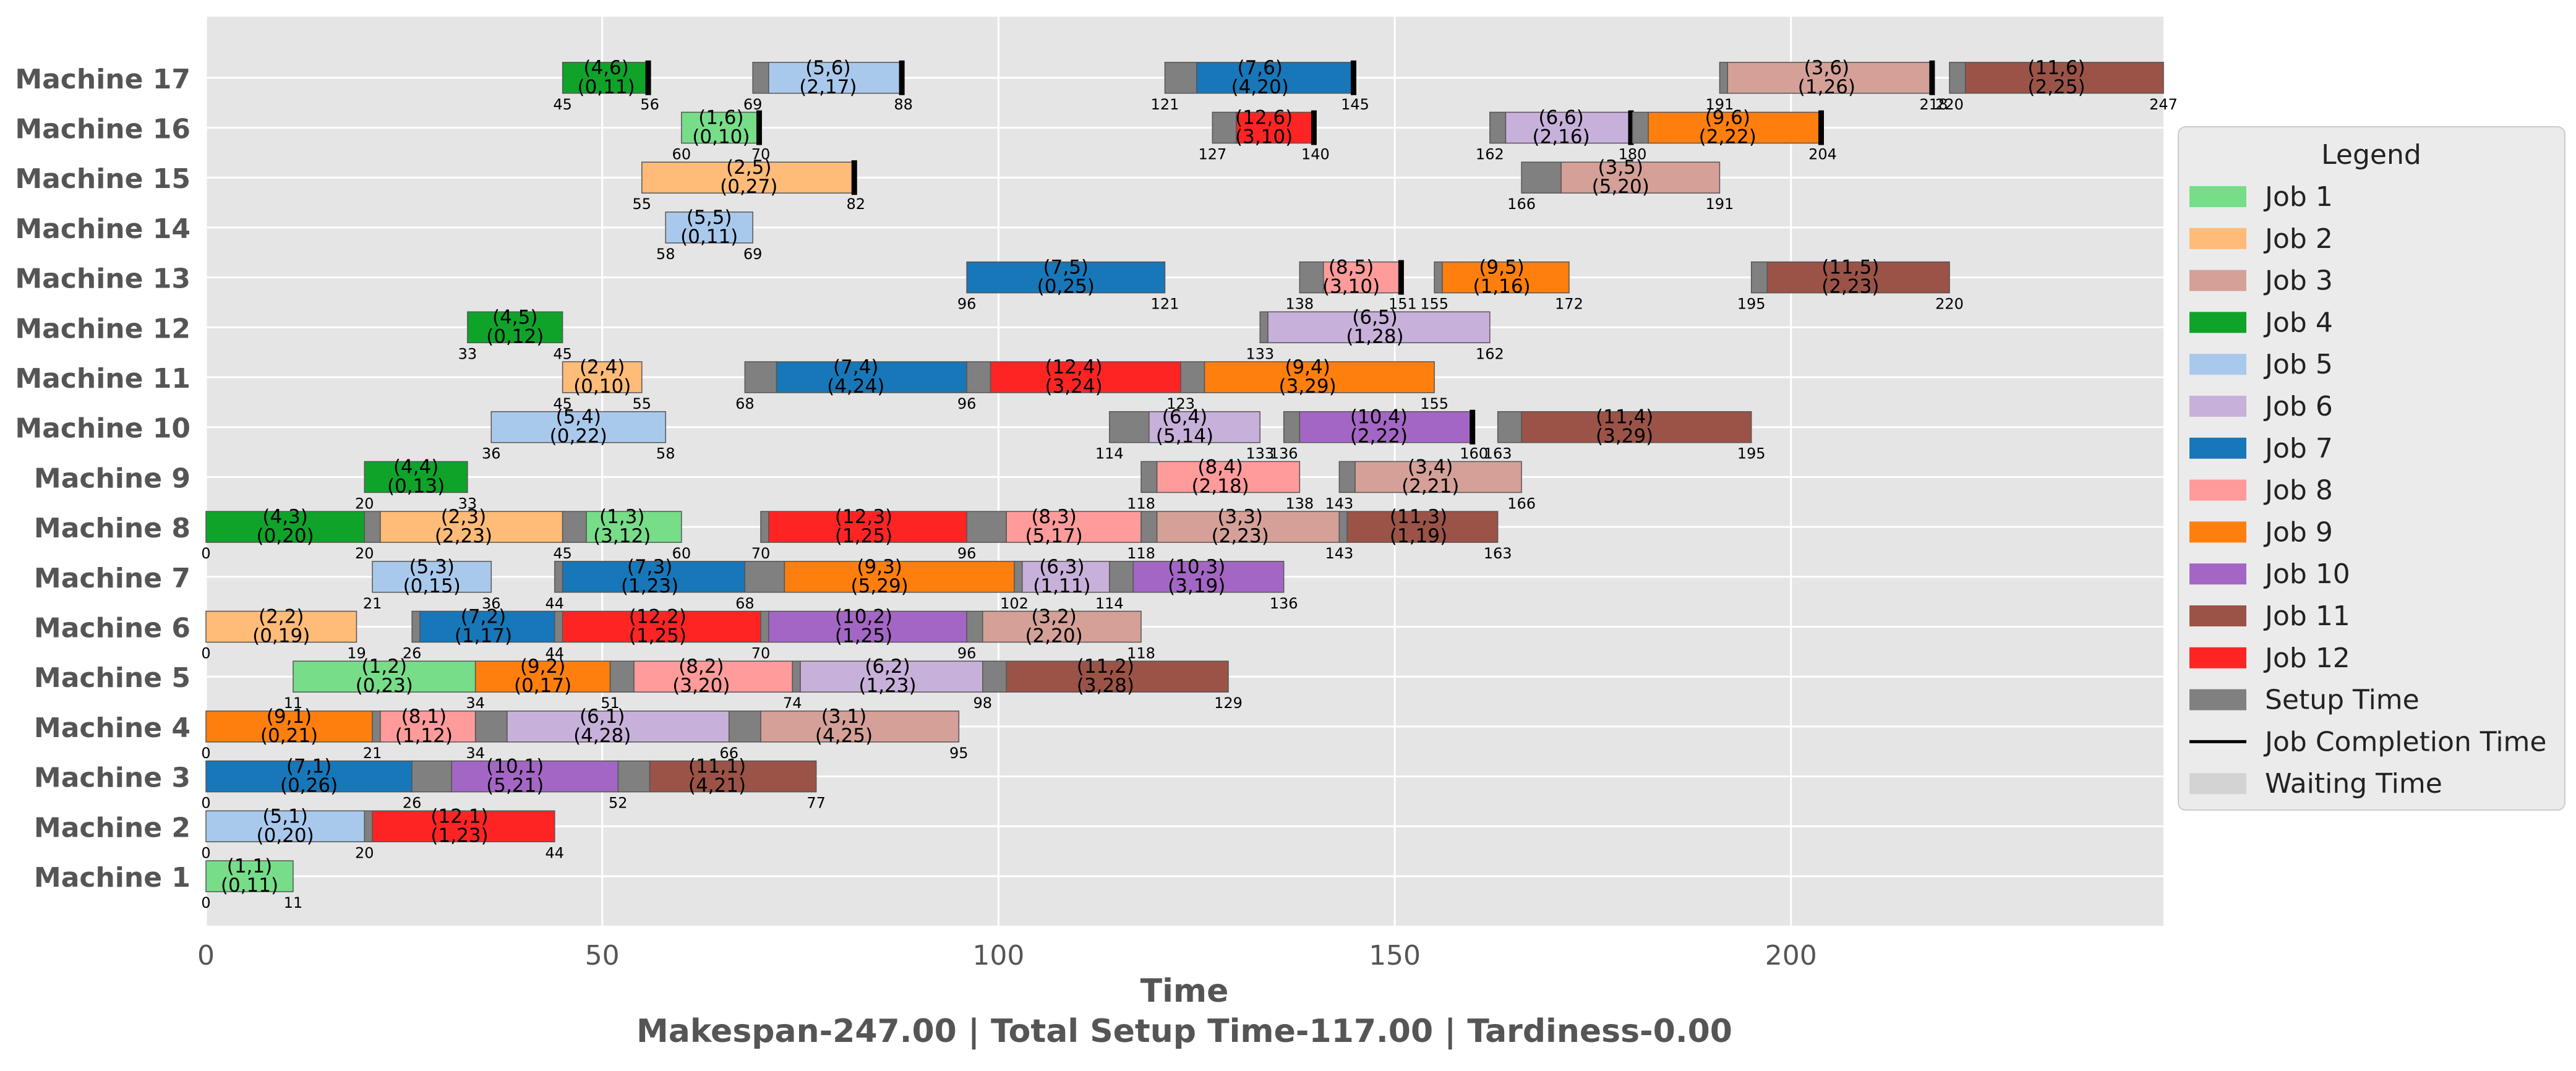 Image resolution: width=2576 pixels, height=1071 pixels. Describe the element at coordinates (2269, 658) in the screenshot. I see `legend-entry: Job 12` at that location.